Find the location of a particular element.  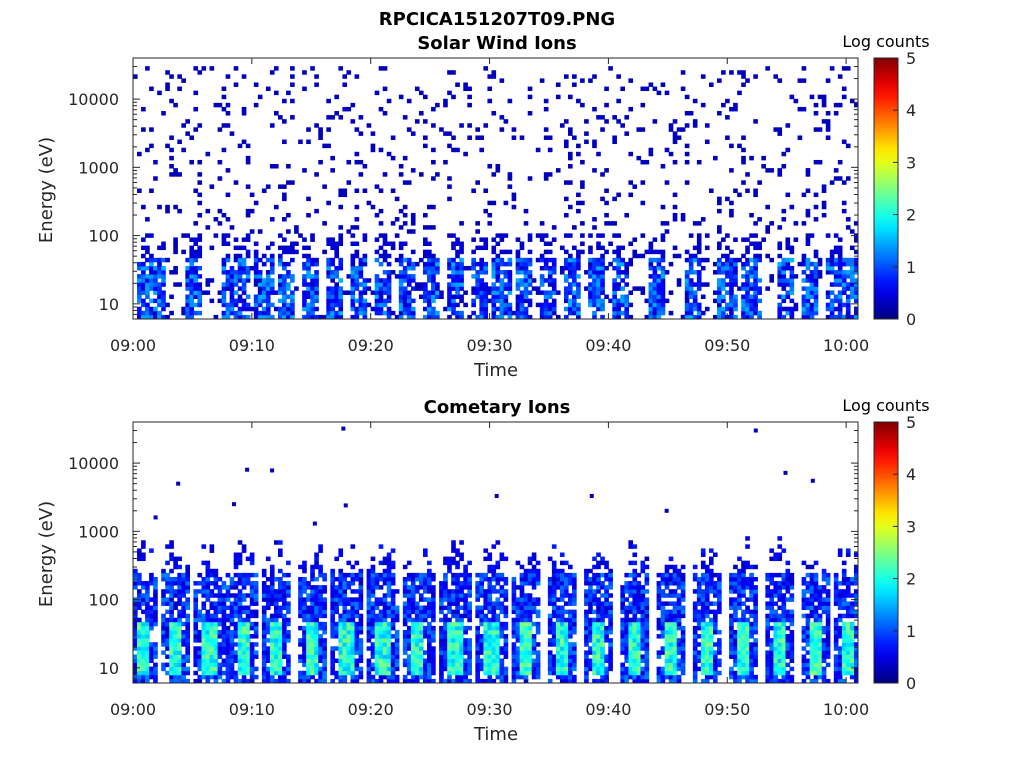

panel-title: Cometary Ions is located at coordinates (497, 407).